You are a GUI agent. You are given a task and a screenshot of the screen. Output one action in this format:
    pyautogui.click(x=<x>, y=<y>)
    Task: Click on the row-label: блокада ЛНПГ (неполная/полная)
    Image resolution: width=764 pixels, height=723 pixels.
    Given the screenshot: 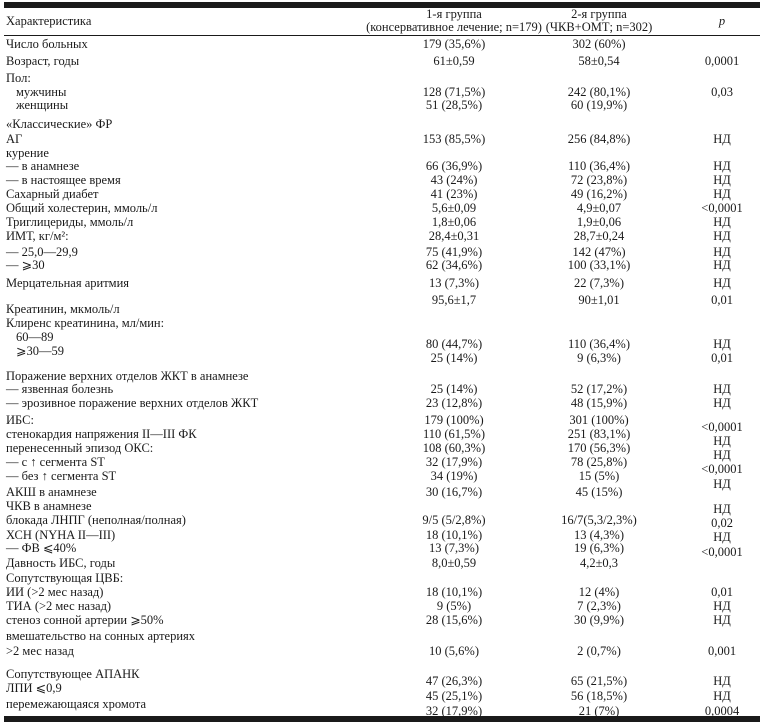 What is the action you would take?
    pyautogui.click(x=96, y=519)
    